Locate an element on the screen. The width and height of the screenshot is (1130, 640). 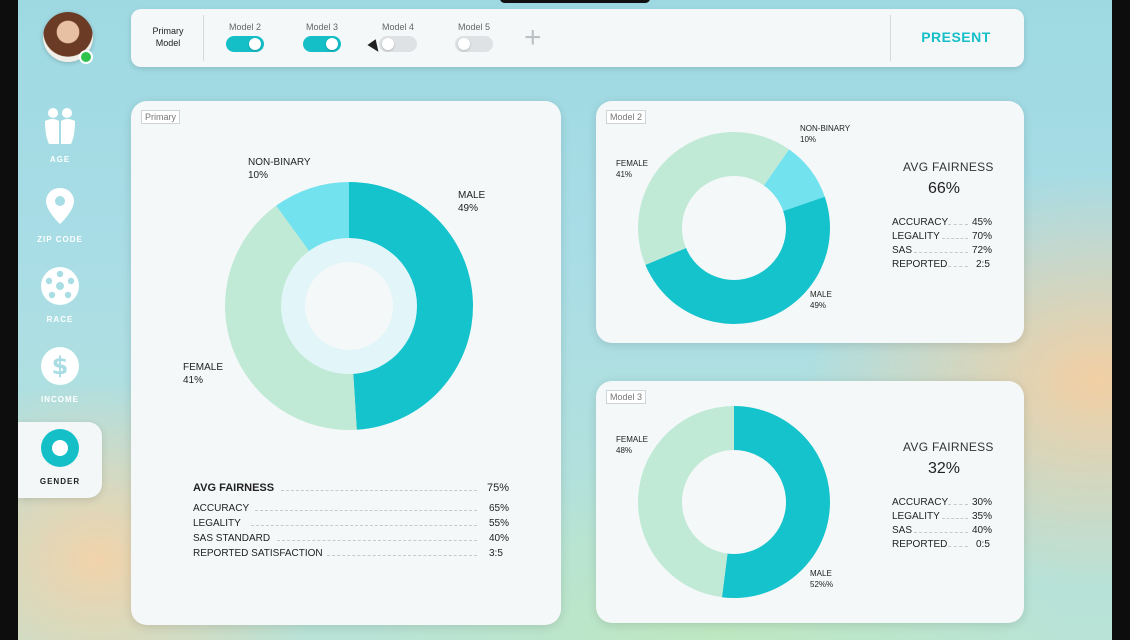
male-segment-label: MALE 52%% is located at coordinates (821, 579).